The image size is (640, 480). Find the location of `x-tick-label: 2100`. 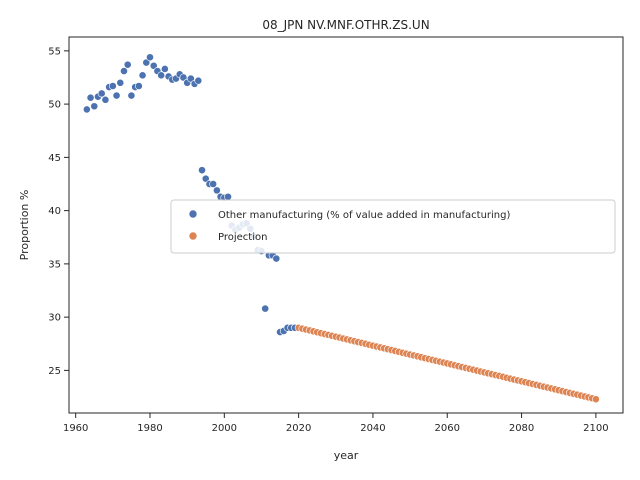

x-tick-label: 2100 is located at coordinates (595, 428).